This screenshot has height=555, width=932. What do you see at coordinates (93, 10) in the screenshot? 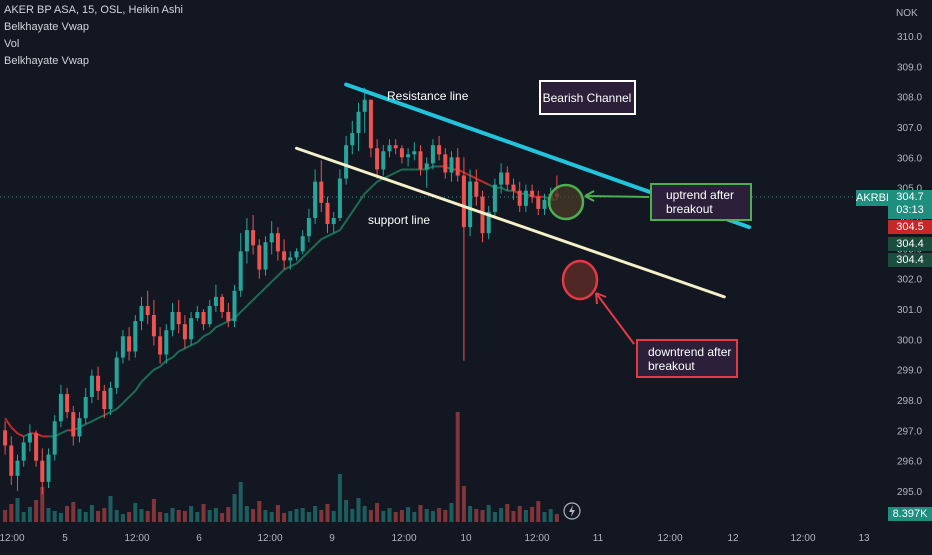
I see `symbol-legend: AKER BP ASA, 15, OSL, Heikin Ashi` at bounding box center [93, 10].